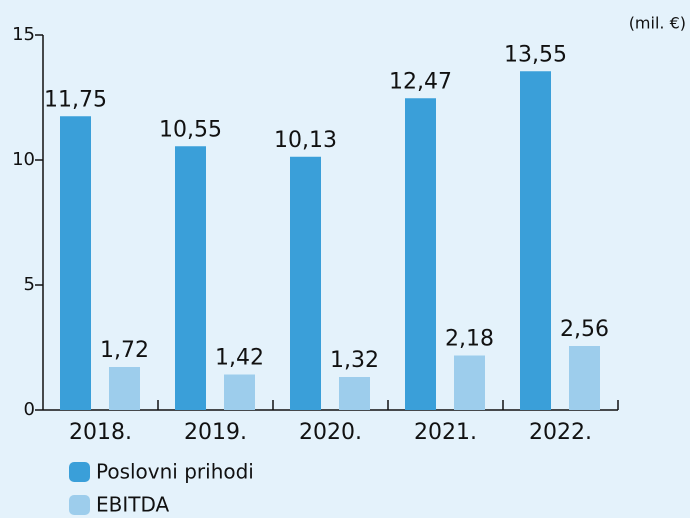 The height and width of the screenshot is (518, 690). What do you see at coordinates (215, 432) in the screenshot?
I see `x-tick-label: 2019.` at bounding box center [215, 432].